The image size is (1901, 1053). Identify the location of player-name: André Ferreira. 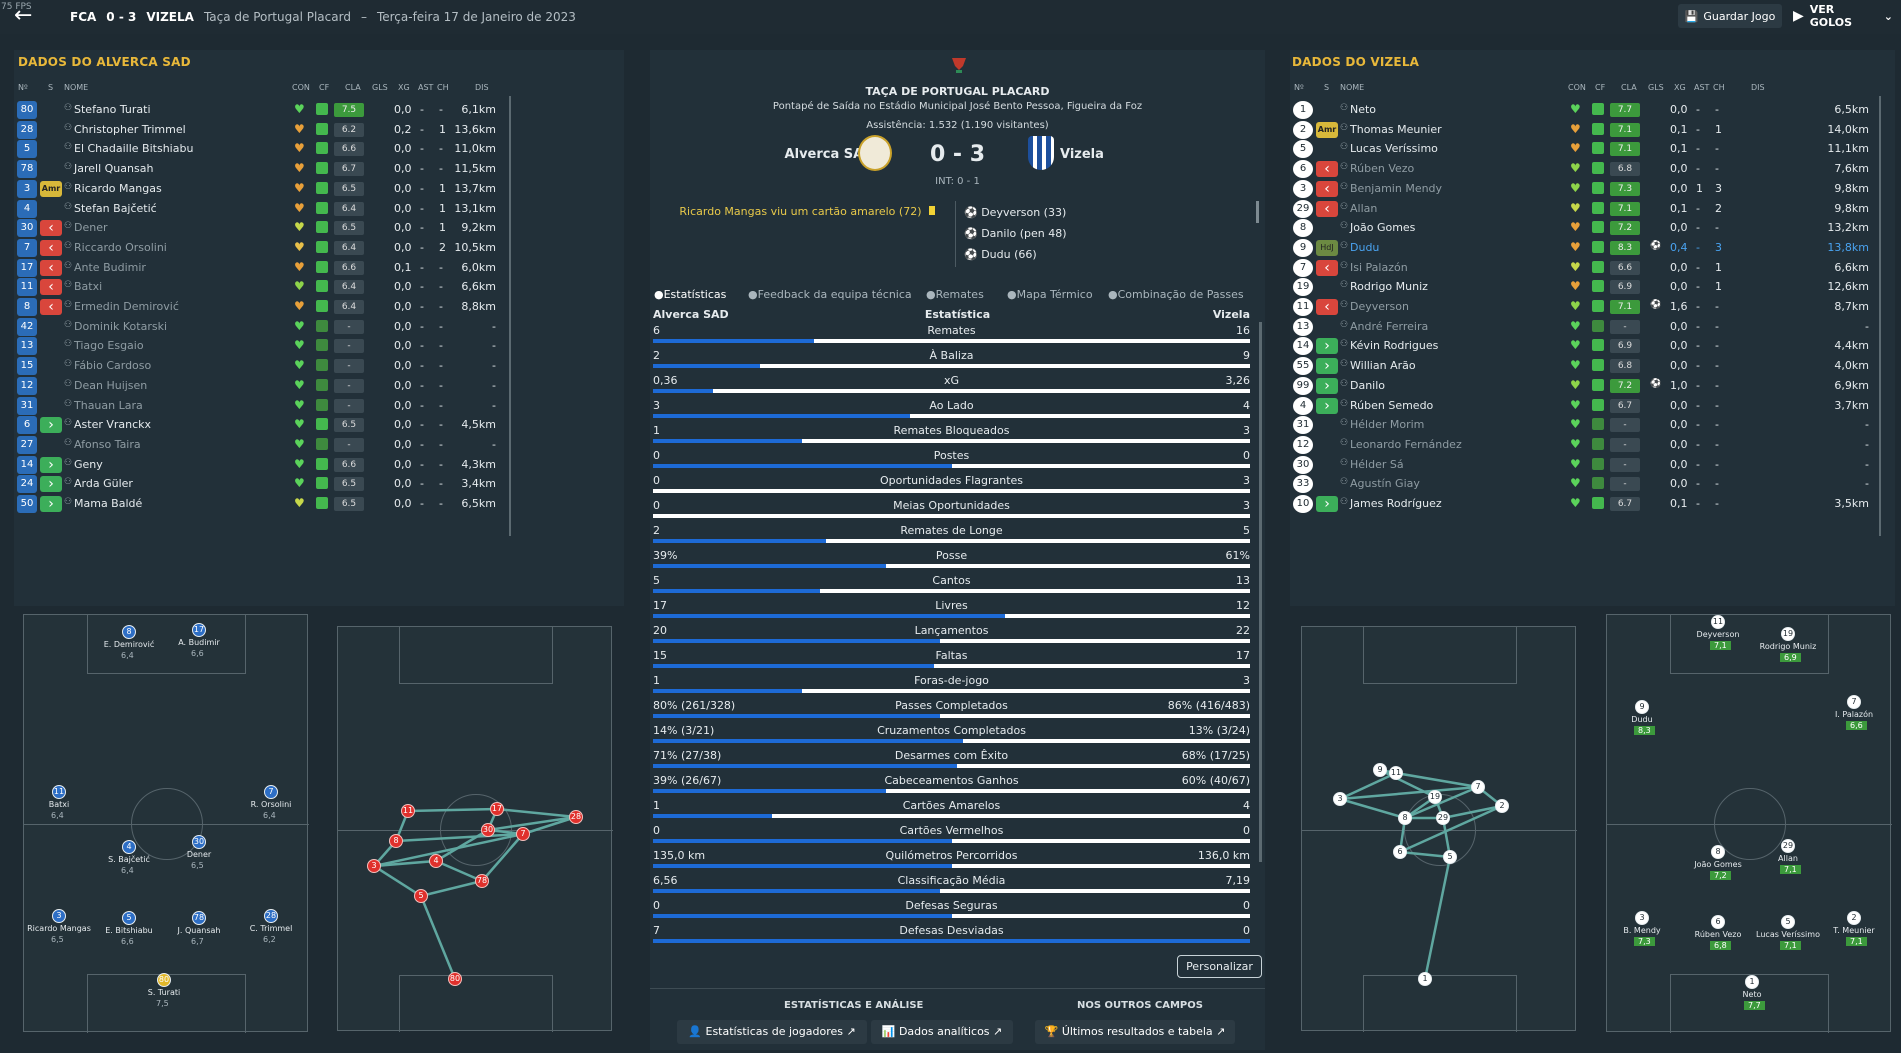
(1389, 326).